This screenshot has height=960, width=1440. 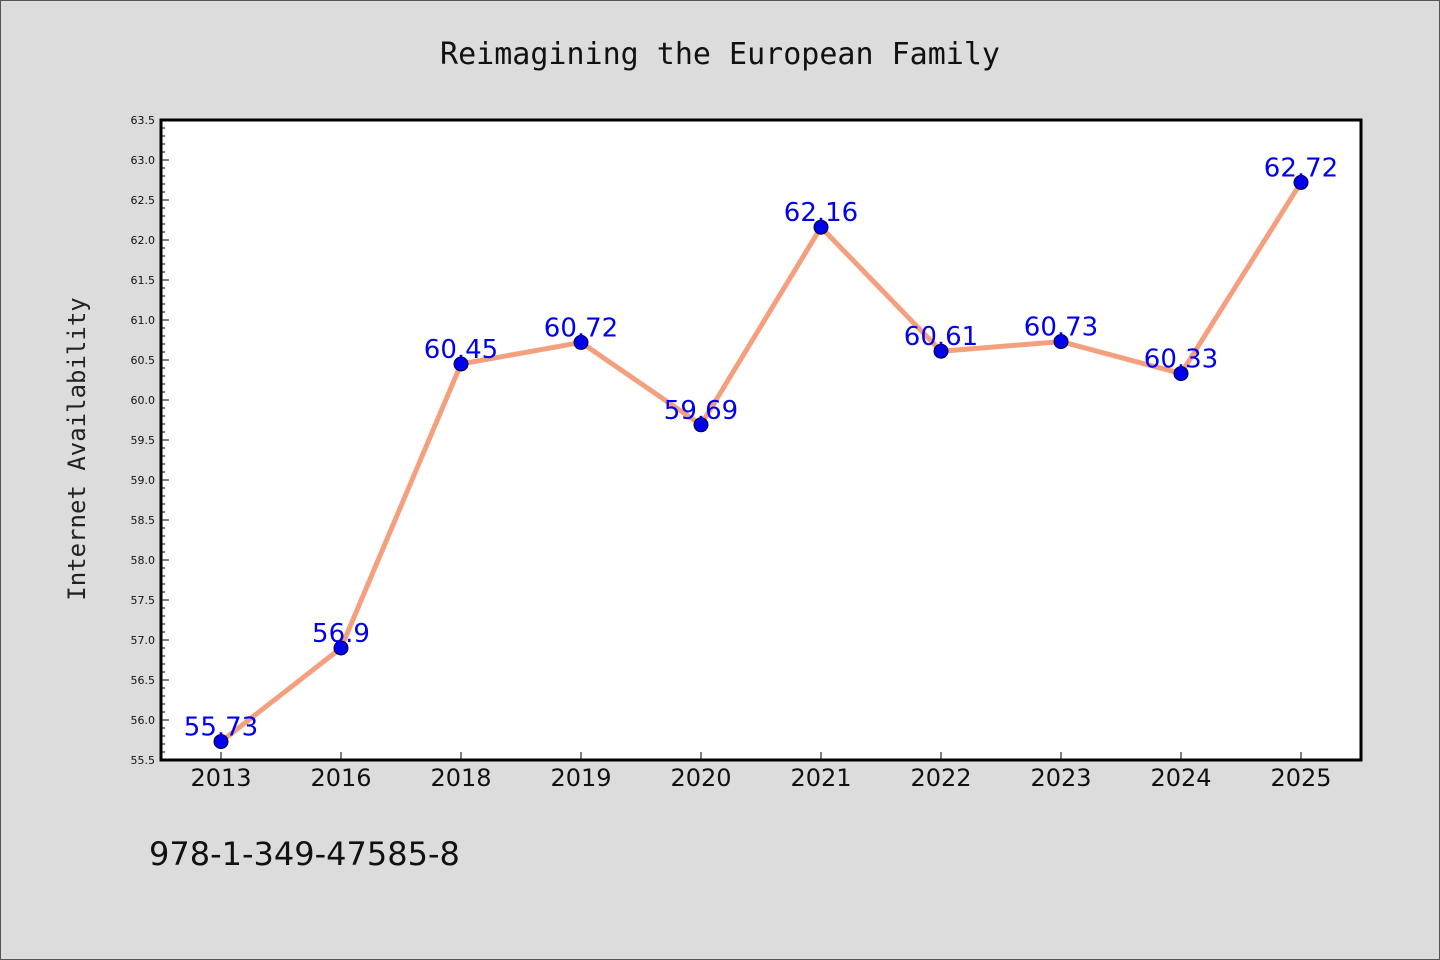 What do you see at coordinates (940, 778) in the screenshot?
I see `x-tick-label: 2022` at bounding box center [940, 778].